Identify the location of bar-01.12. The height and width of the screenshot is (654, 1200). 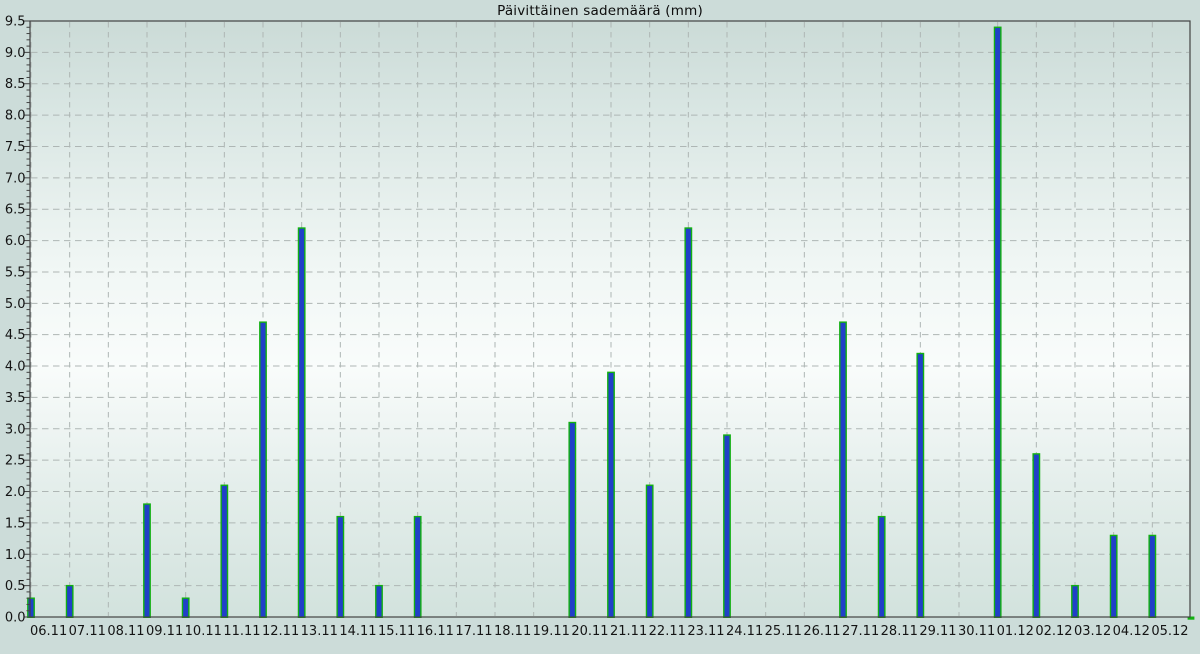
(997, 322).